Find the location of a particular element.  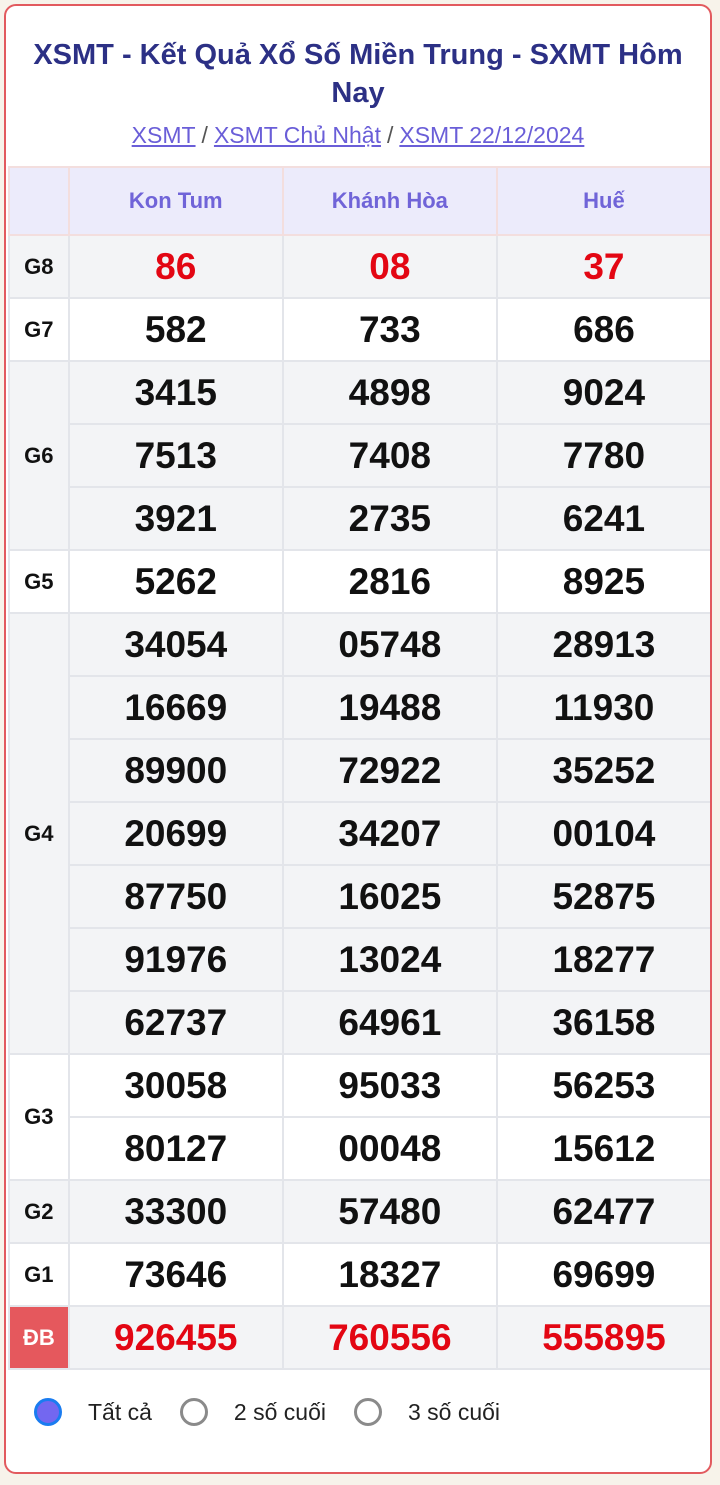

prize-row-G8: G8 86 08 37 is located at coordinates (359, 266).